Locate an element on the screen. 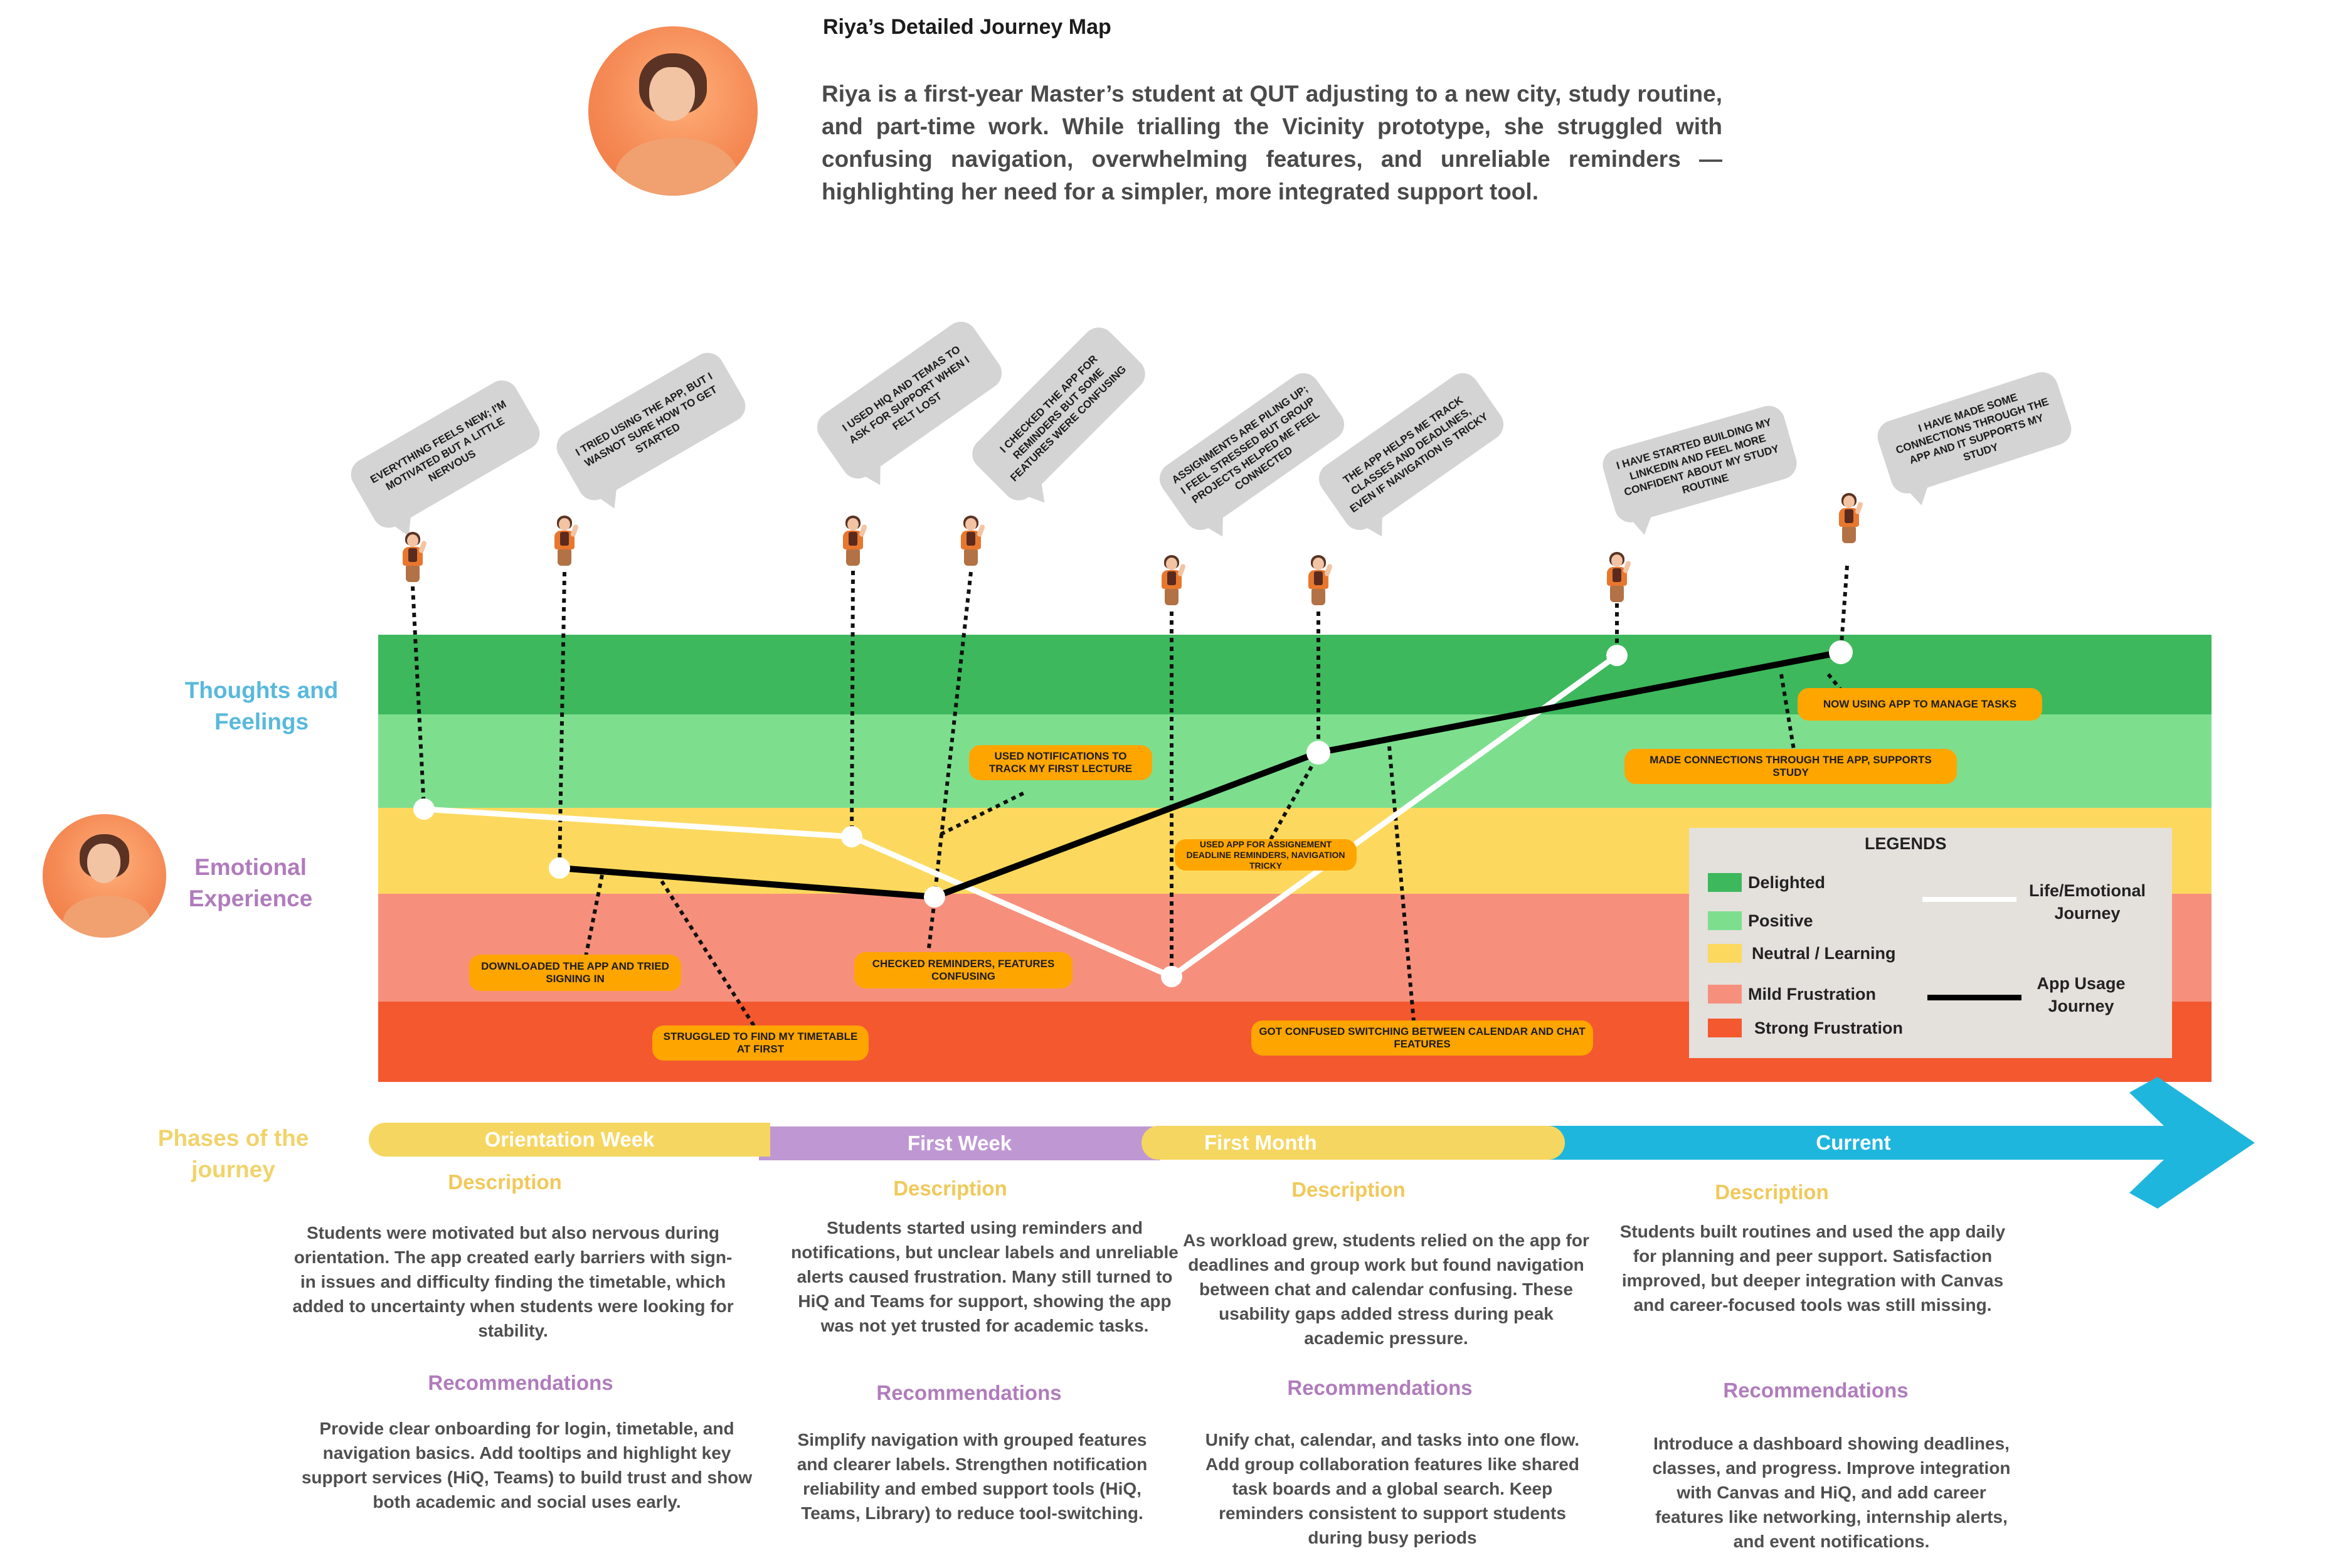 The height and width of the screenshot is (1568, 2352). phase-first-month: First Month is located at coordinates (1354, 1143).